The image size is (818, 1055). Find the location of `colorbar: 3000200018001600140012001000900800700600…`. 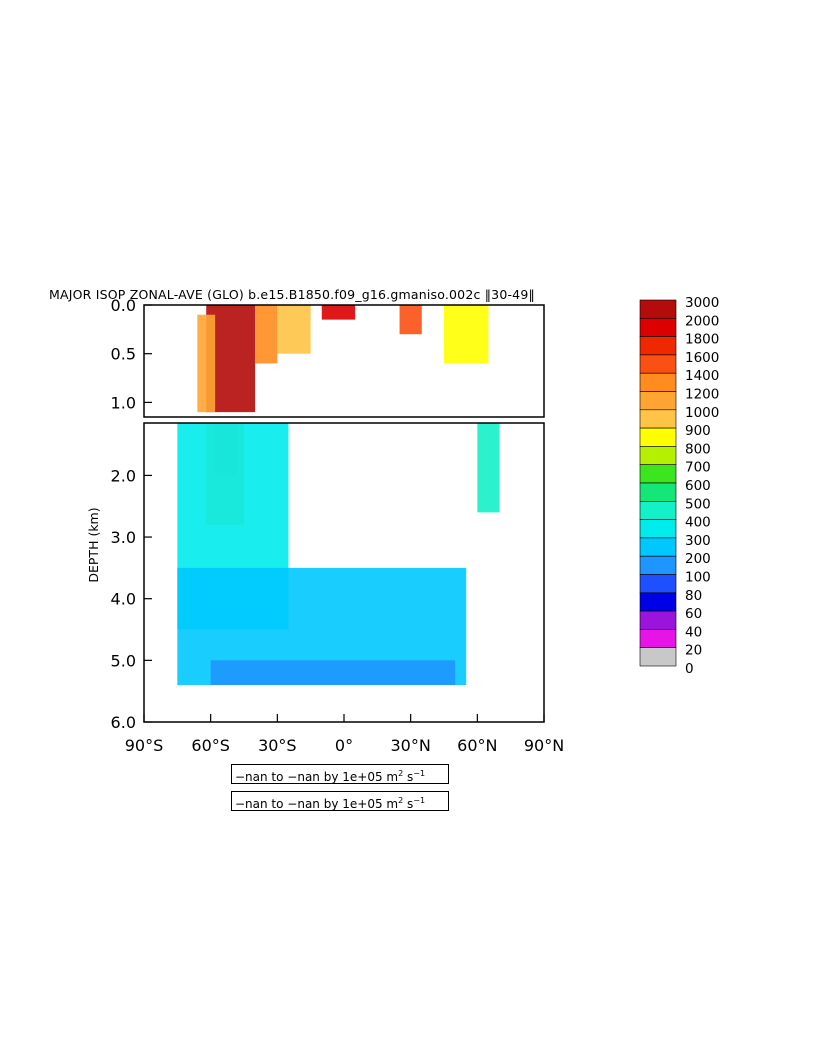

colorbar: 3000200018001600140012001000900800700600… is located at coordinates (679, 486).